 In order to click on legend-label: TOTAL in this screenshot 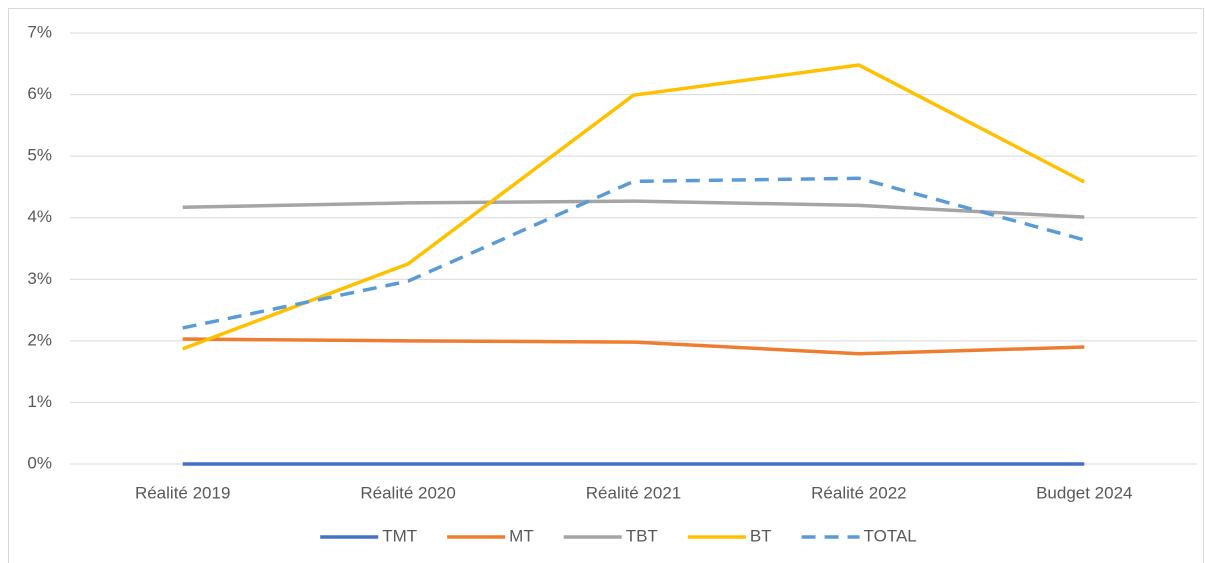, I will do `click(890, 535)`.